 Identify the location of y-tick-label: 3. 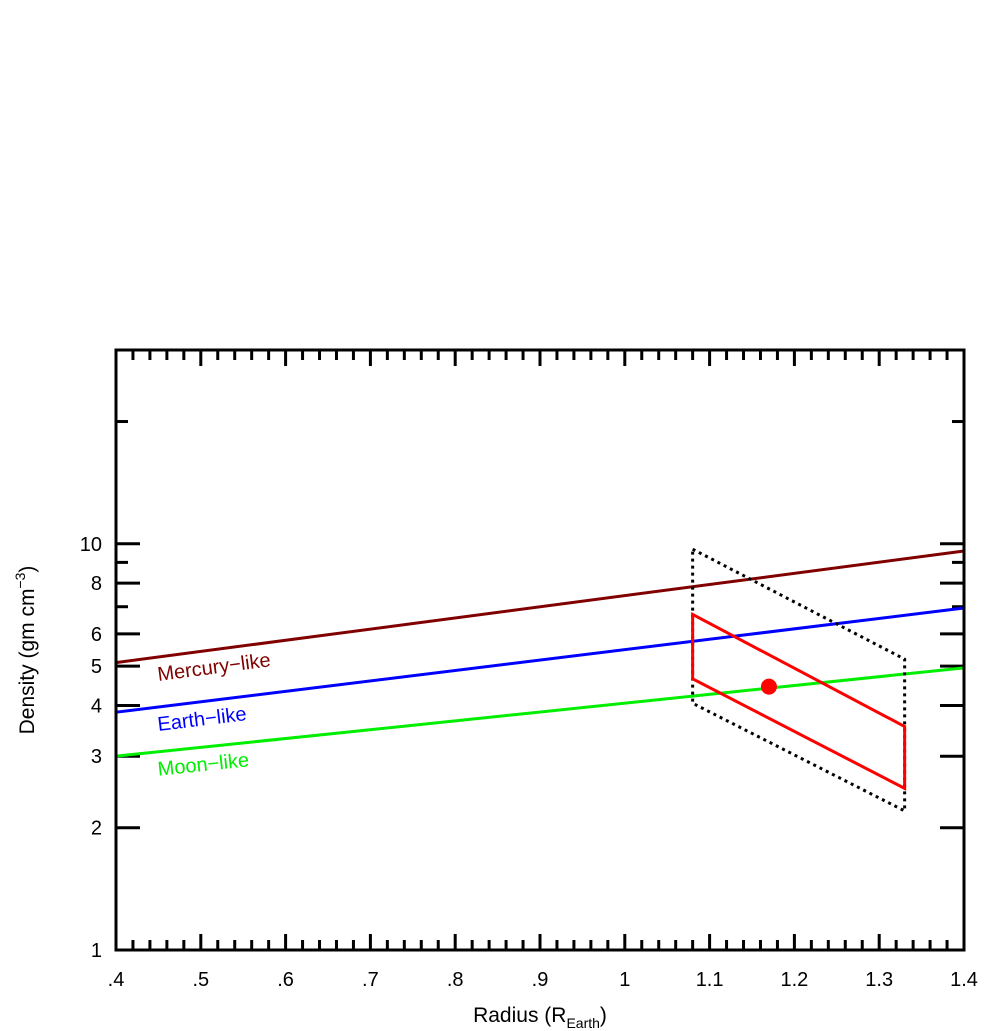
(96, 757).